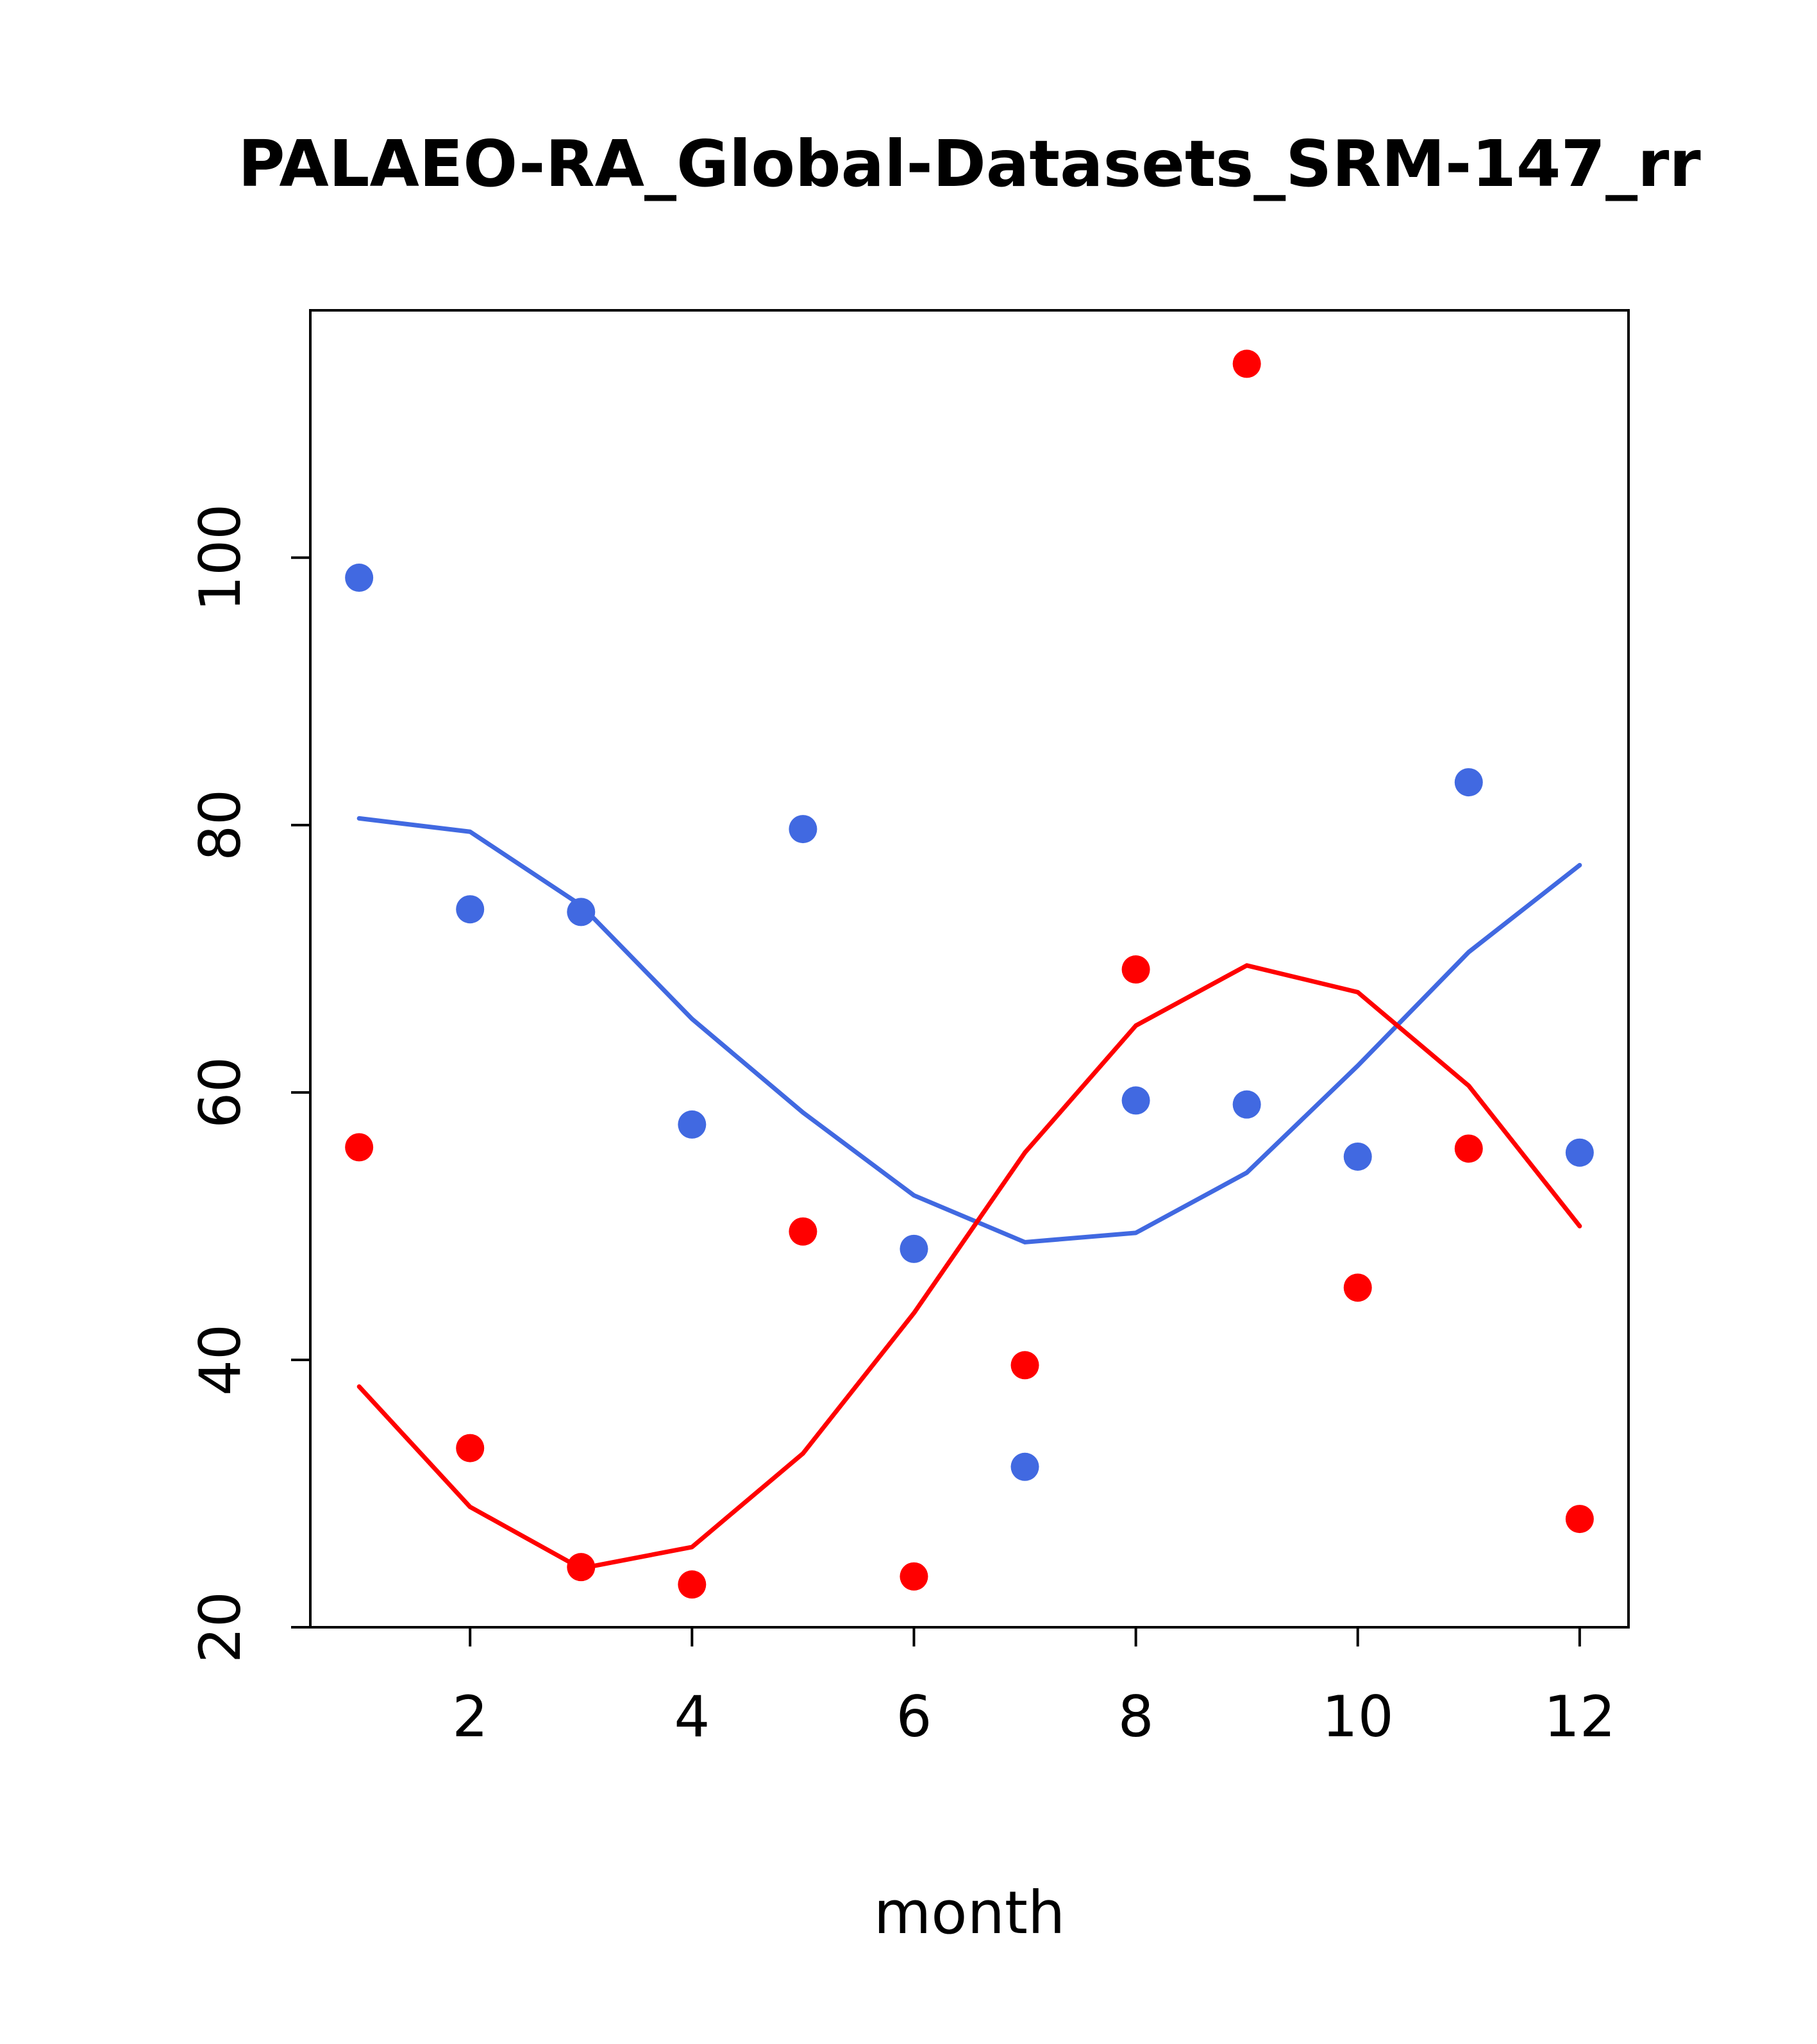 Image resolution: width=1817 pixels, height=2044 pixels. I want to click on x-tick-label: 12, so click(1580, 1717).